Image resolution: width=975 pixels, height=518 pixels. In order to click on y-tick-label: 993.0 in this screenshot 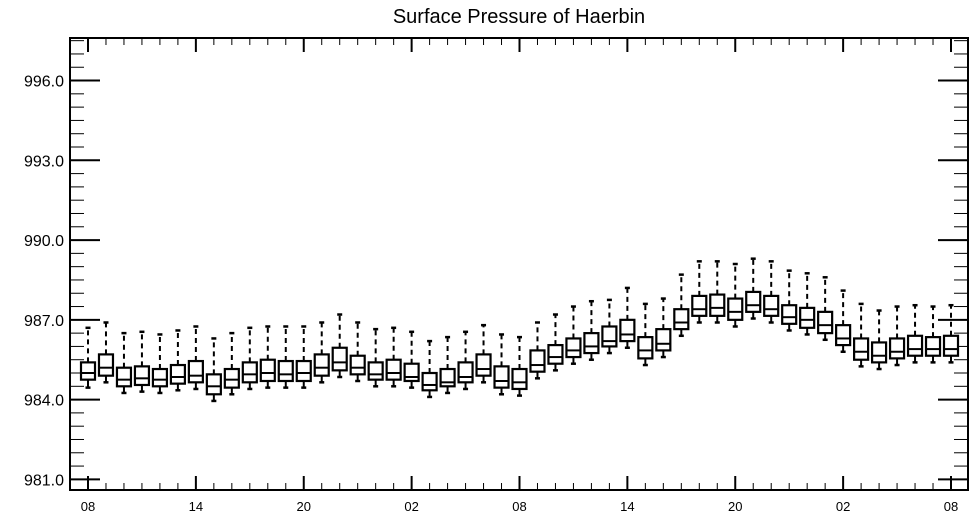, I will do `click(44, 161)`.